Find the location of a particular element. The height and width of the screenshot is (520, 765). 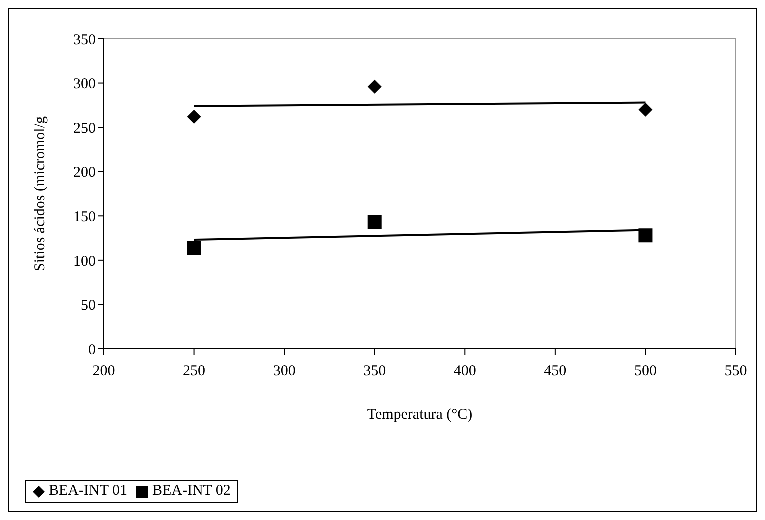

y-tick-label: 300 is located at coordinates (85, 84).